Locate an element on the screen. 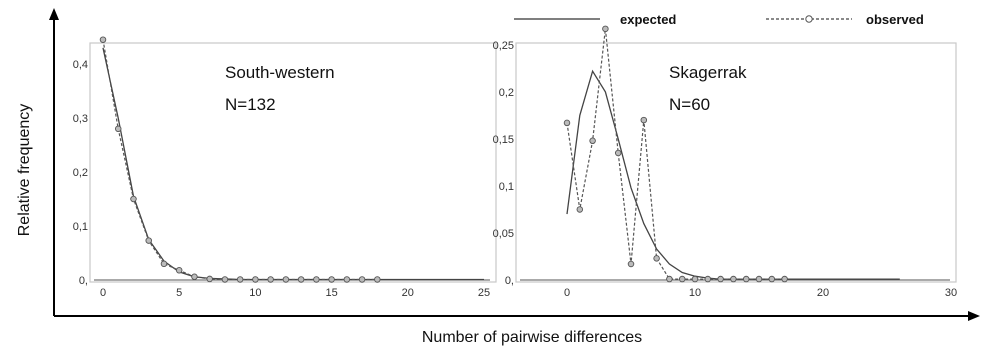 Image resolution: width=984 pixels, height=351 pixels. x-tick-label: 5 is located at coordinates (179, 293).